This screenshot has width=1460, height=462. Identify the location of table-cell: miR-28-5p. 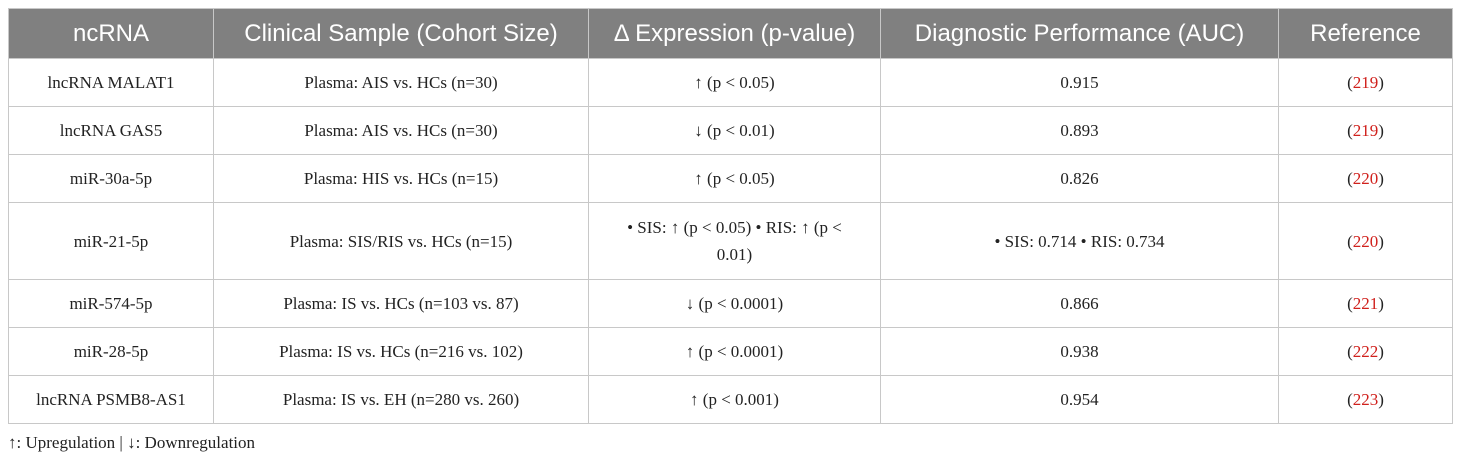
(111, 351).